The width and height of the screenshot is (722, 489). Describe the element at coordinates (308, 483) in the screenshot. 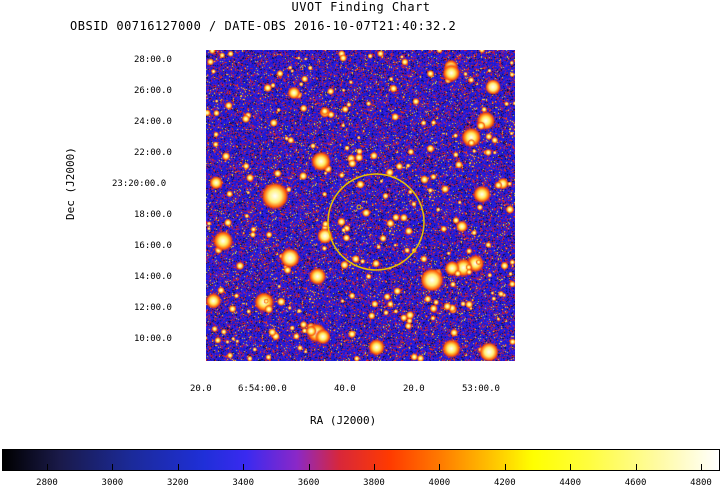

I see `colorbar-tick-label: 3600` at that location.